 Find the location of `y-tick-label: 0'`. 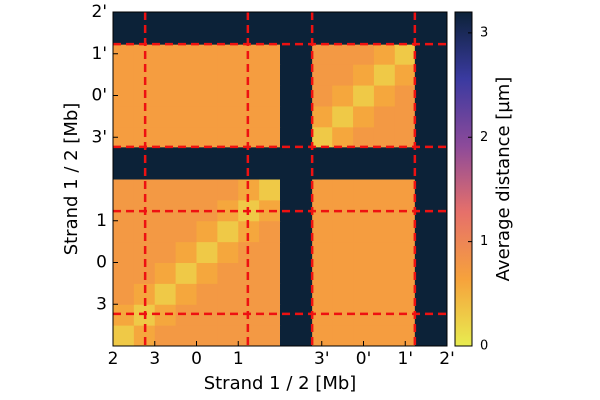

y-tick-label: 0' is located at coordinates (100, 96).